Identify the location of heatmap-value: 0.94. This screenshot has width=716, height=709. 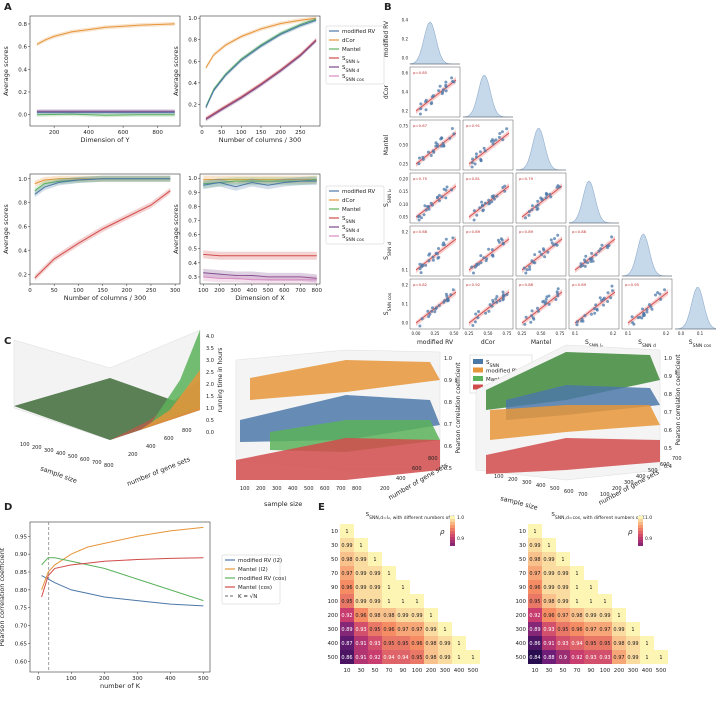
(388, 658).